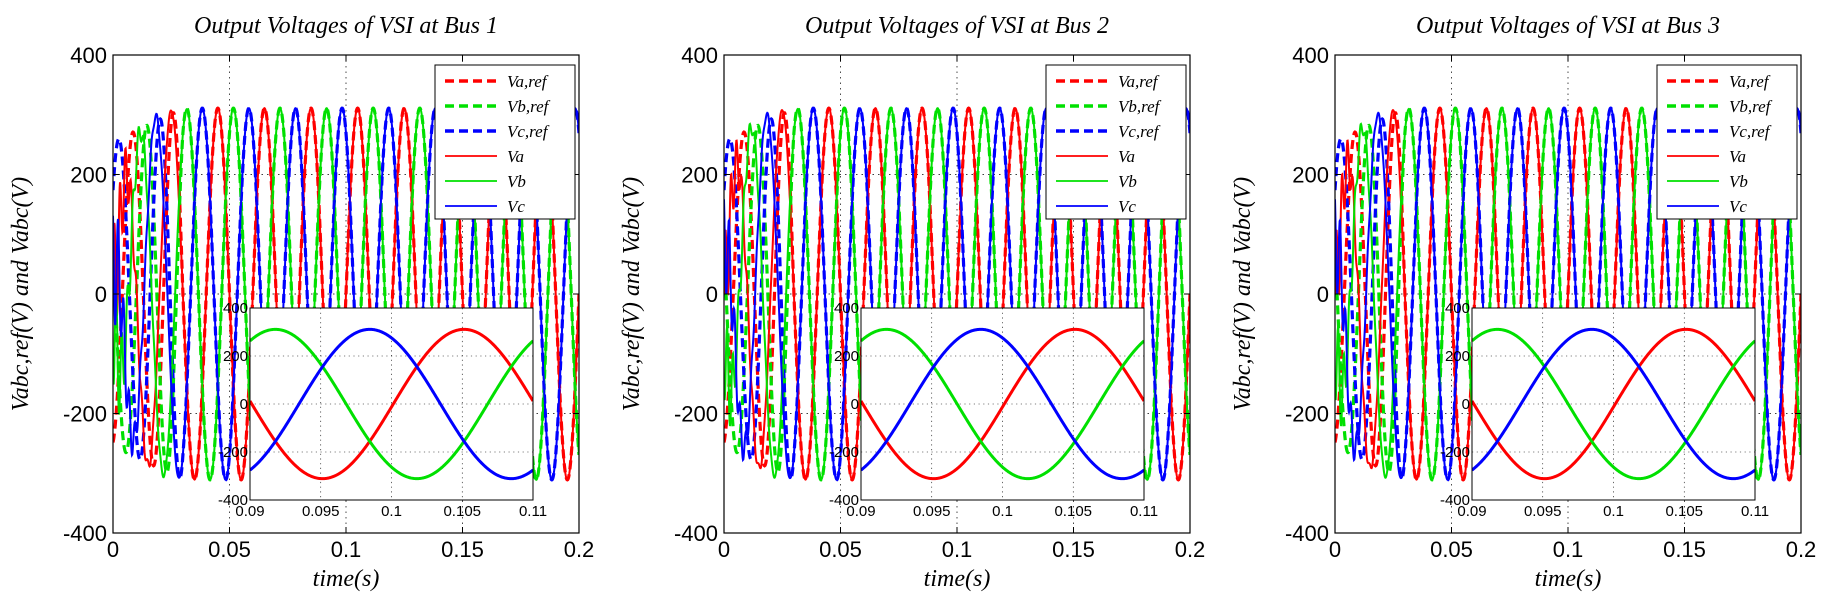  Describe the element at coordinates (1466, 404) in the screenshot. I see `inset-y-tick-label: 0` at that location.